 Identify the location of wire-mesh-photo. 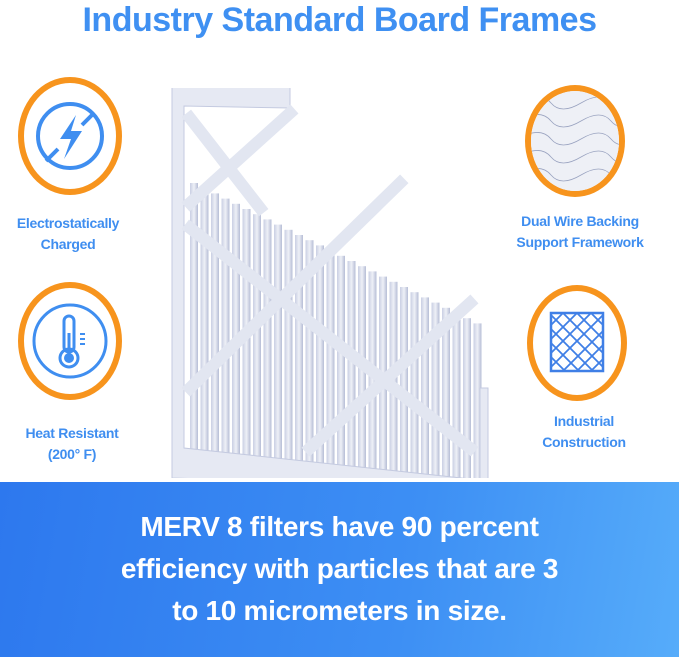
(575, 141).